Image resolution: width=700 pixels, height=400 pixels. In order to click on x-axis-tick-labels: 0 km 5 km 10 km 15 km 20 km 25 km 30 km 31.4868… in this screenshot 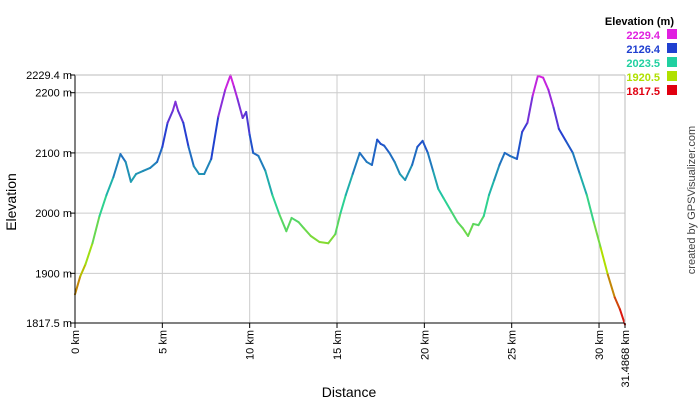, I will do `click(351, 358)`.